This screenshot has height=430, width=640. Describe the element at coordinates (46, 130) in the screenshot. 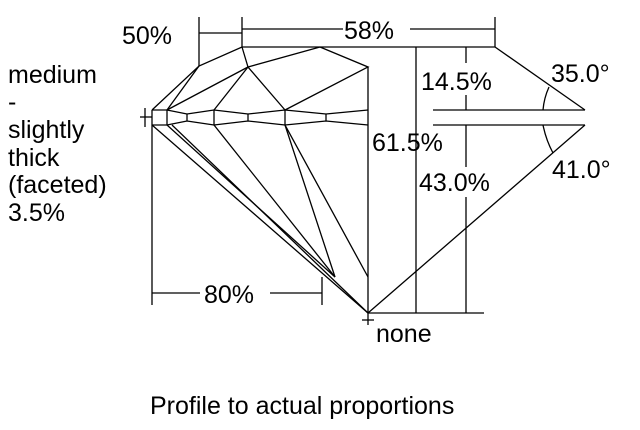

I see `girdle-label-line: slightly` at that location.